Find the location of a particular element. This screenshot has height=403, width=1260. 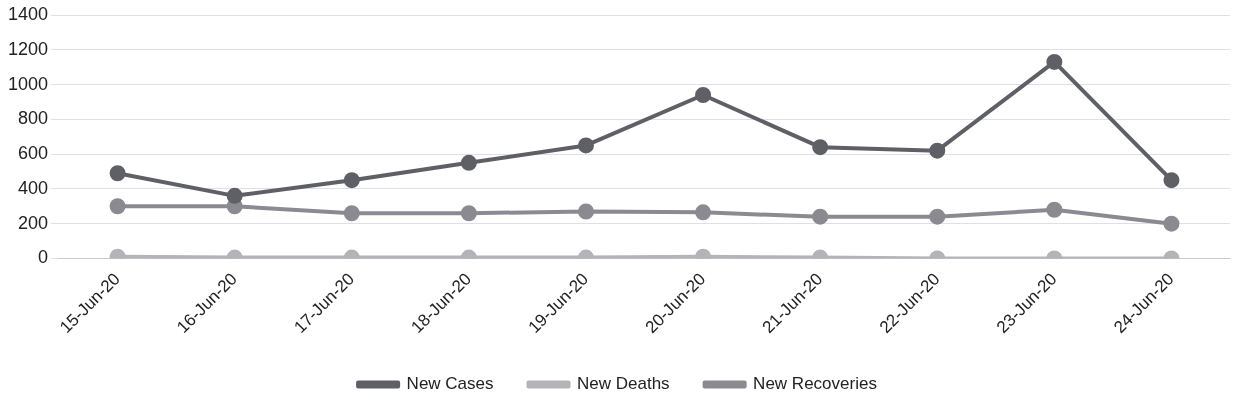

y-tick-label: 400 is located at coordinates (33, 187).